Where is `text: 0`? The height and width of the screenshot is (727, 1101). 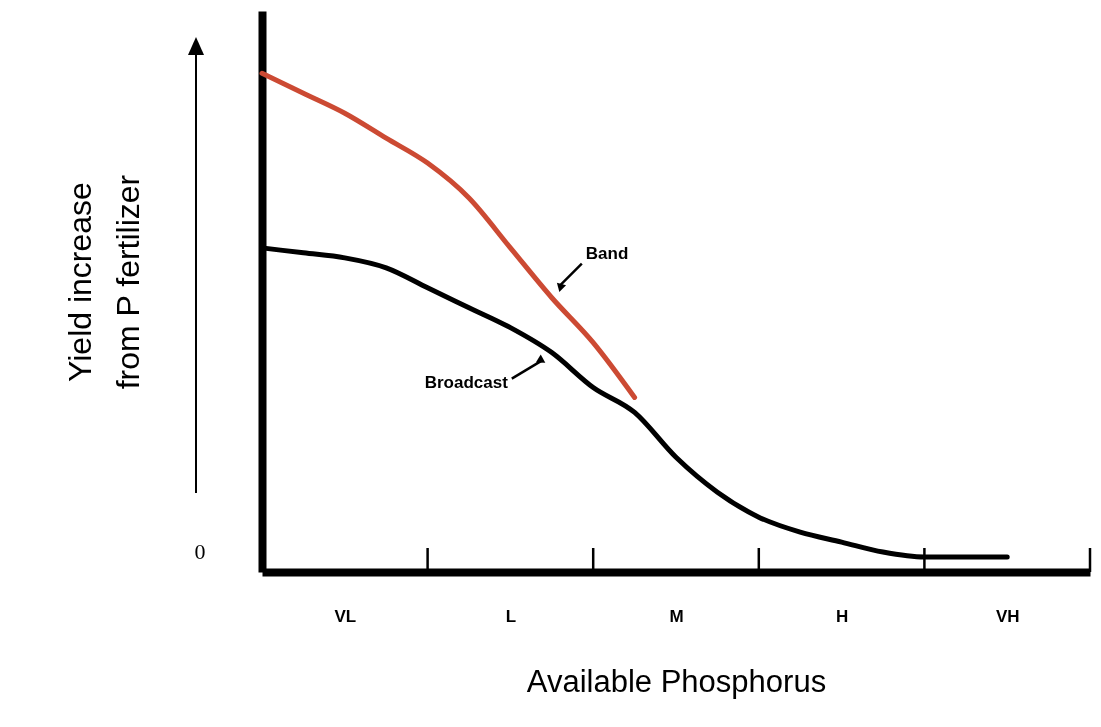
text: 0 is located at coordinates (200, 551).